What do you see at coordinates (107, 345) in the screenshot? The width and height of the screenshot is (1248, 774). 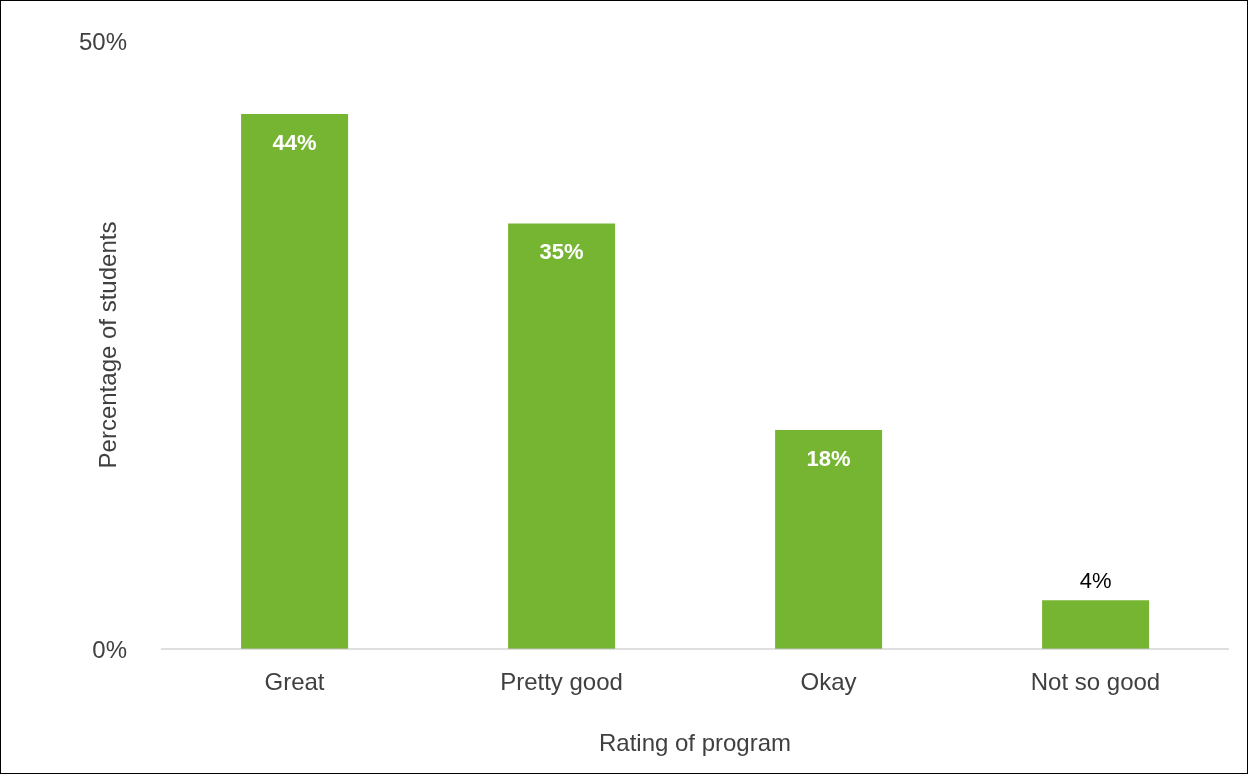 I see `y-axis-title: Percentage of students` at bounding box center [107, 345].